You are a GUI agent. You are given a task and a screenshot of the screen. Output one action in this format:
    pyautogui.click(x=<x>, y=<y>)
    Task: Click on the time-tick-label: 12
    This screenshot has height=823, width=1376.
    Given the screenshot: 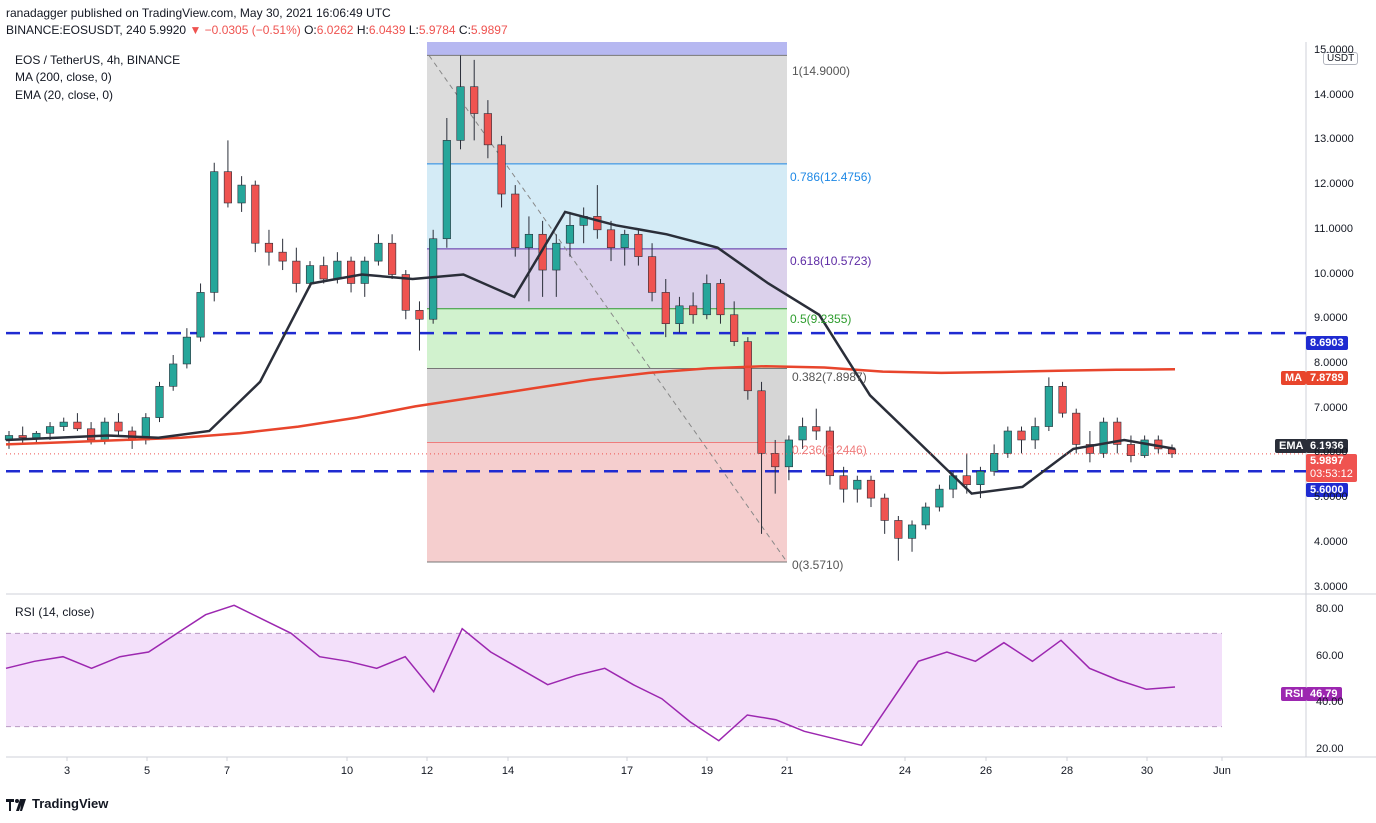 What is the action you would take?
    pyautogui.click(x=427, y=771)
    